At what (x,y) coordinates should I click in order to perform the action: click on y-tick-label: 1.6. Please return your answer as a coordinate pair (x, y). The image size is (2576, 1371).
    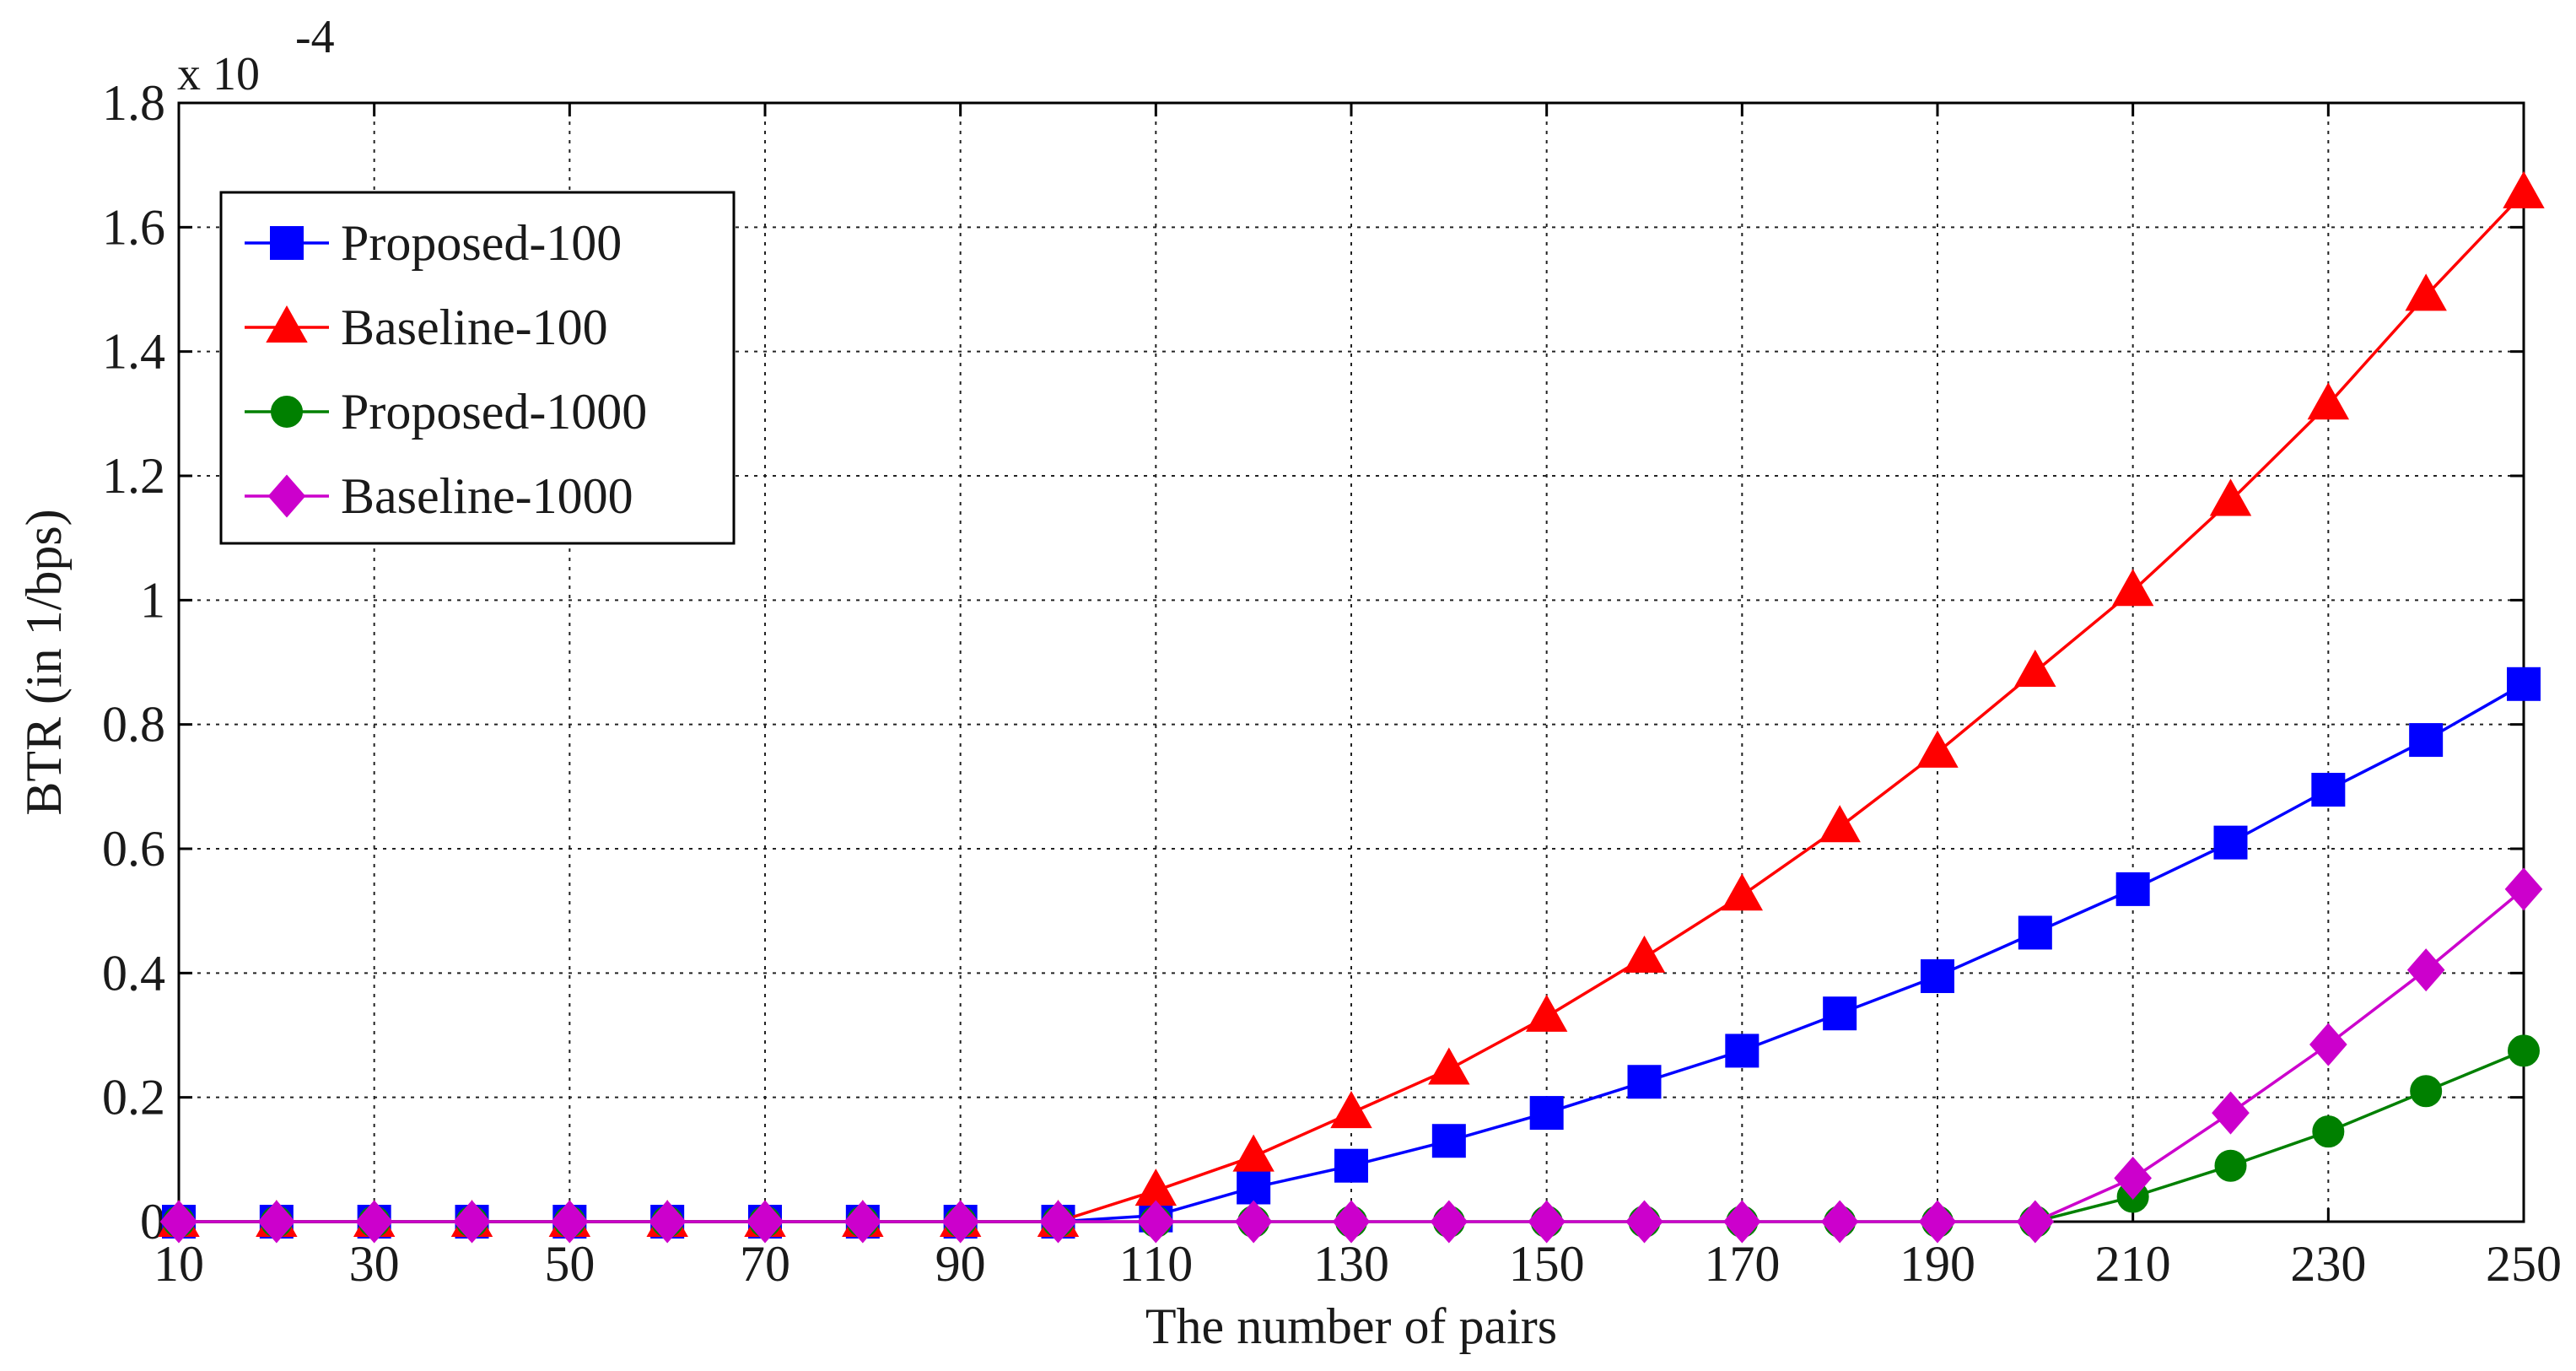
    Looking at the image, I should click on (133, 227).